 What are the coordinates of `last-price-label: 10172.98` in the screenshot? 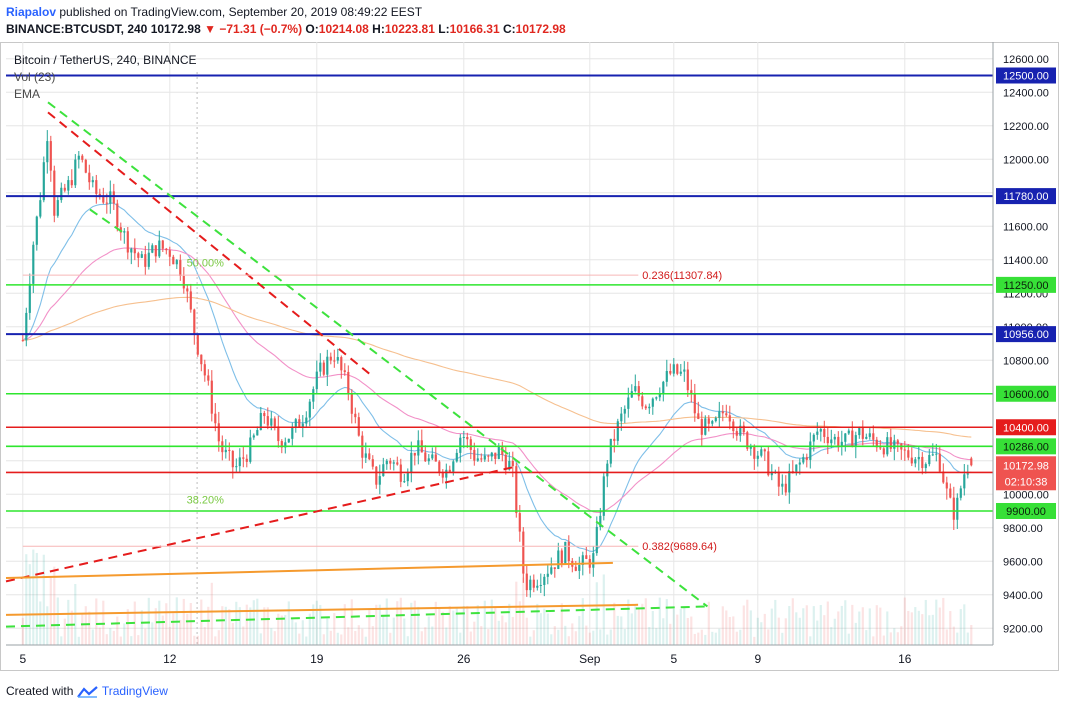 It's located at (1026, 466).